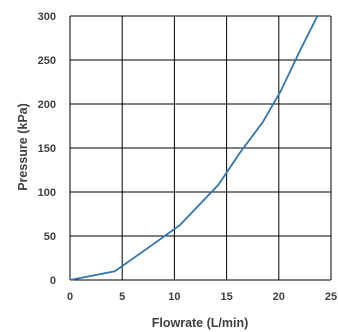  What do you see at coordinates (47, 149) in the screenshot?
I see `y-tick-label: 150` at bounding box center [47, 149].